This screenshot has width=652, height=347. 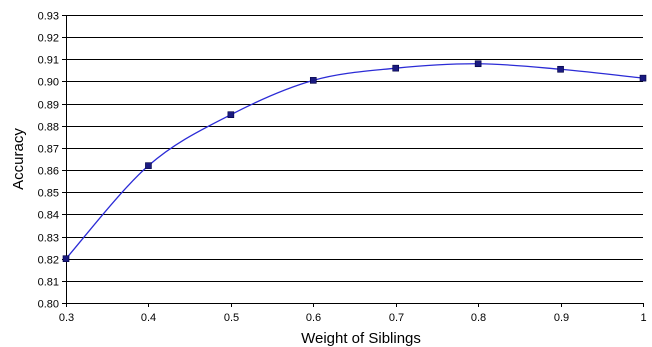 What do you see at coordinates (48, 216) in the screenshot?
I see `y-tick-label: 0.84` at bounding box center [48, 216].